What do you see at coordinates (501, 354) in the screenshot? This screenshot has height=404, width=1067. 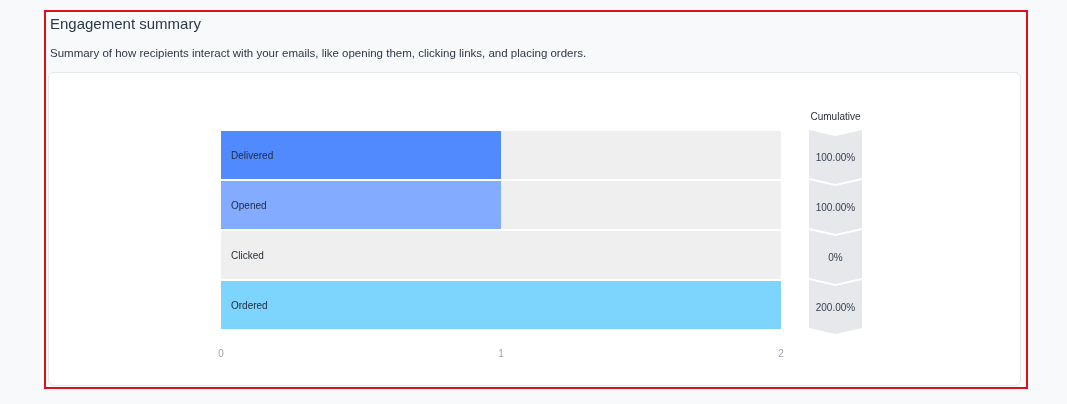 I see `x-tick-label: 1` at bounding box center [501, 354].